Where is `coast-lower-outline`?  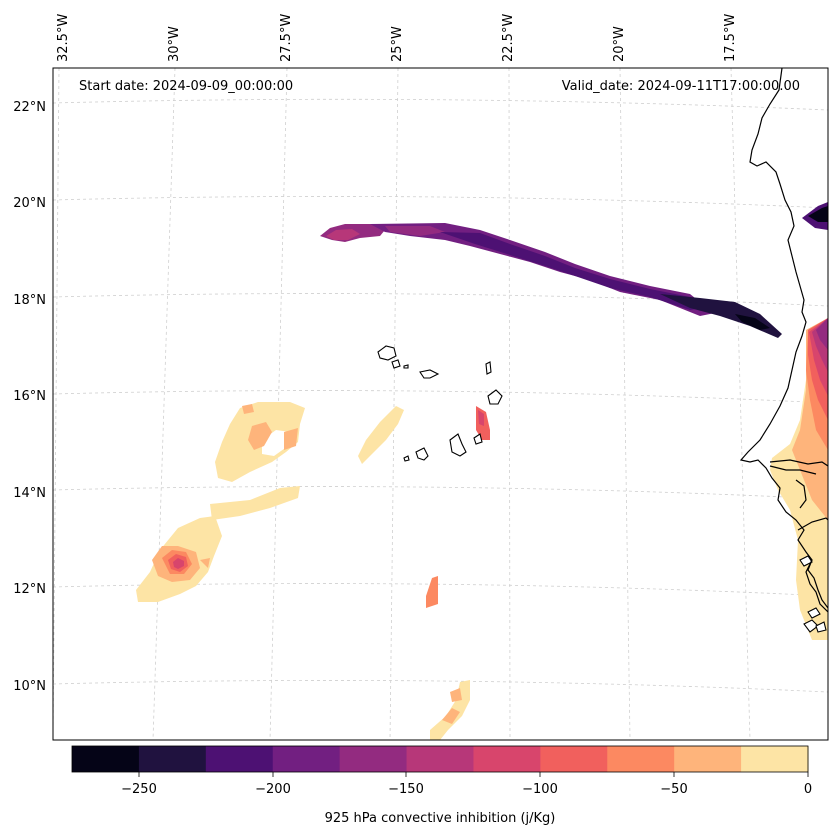 coast-lower-outline is located at coordinates (816, 586).